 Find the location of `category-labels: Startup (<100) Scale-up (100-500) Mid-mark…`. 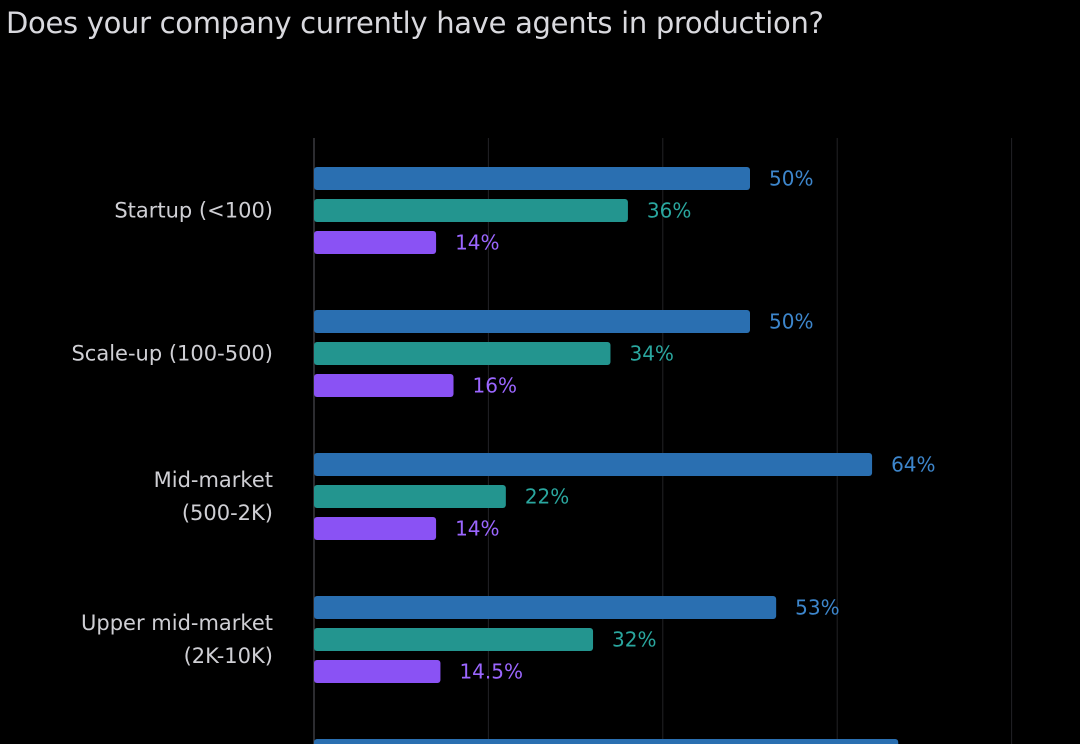

category-labels: Startup (<100) Scale-up (100-500) Mid-mark… is located at coordinates (172, 434).